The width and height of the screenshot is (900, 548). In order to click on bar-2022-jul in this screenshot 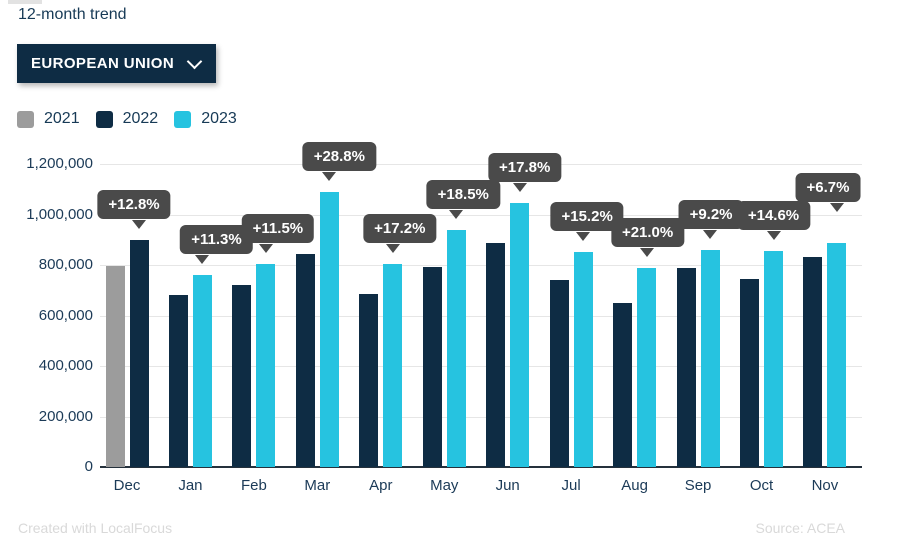, I will do `click(559, 373)`.